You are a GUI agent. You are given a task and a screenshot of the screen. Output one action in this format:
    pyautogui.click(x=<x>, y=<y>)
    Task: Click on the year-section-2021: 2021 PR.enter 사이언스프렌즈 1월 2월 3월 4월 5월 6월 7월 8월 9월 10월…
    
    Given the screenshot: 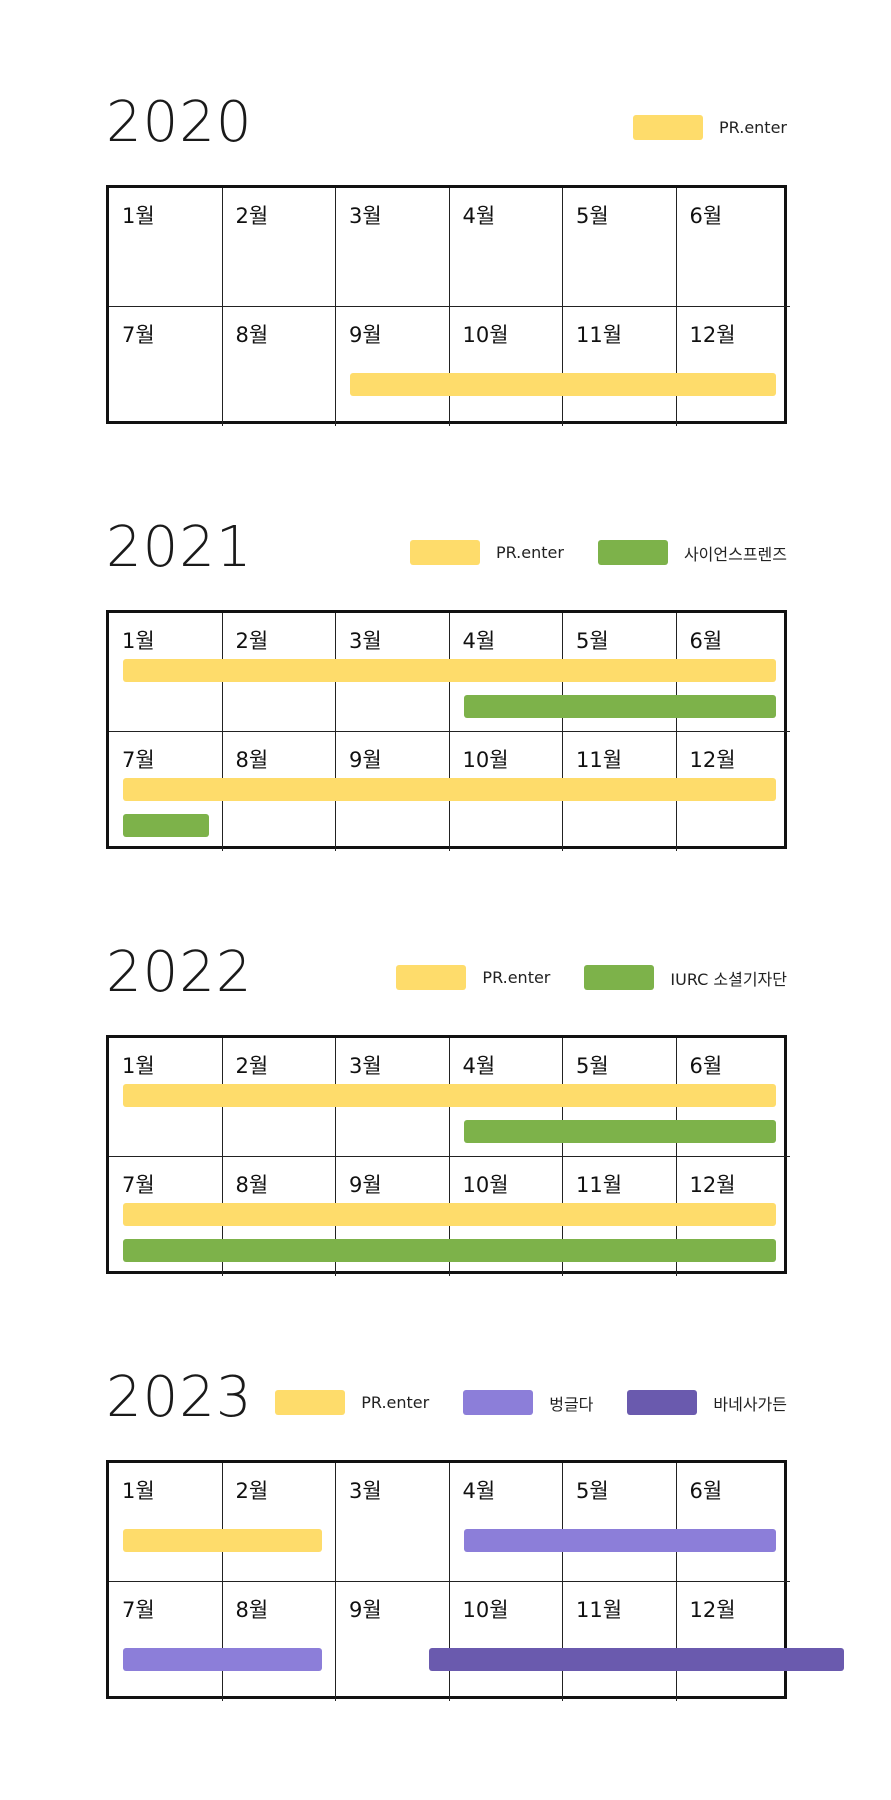 What is the action you would take?
    pyautogui.click(x=448, y=683)
    